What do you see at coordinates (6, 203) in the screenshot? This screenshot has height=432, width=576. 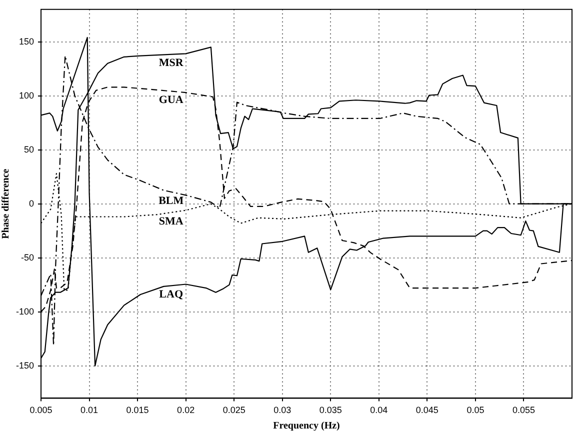 I see `y-axis-title: Phase difference` at bounding box center [6, 203].